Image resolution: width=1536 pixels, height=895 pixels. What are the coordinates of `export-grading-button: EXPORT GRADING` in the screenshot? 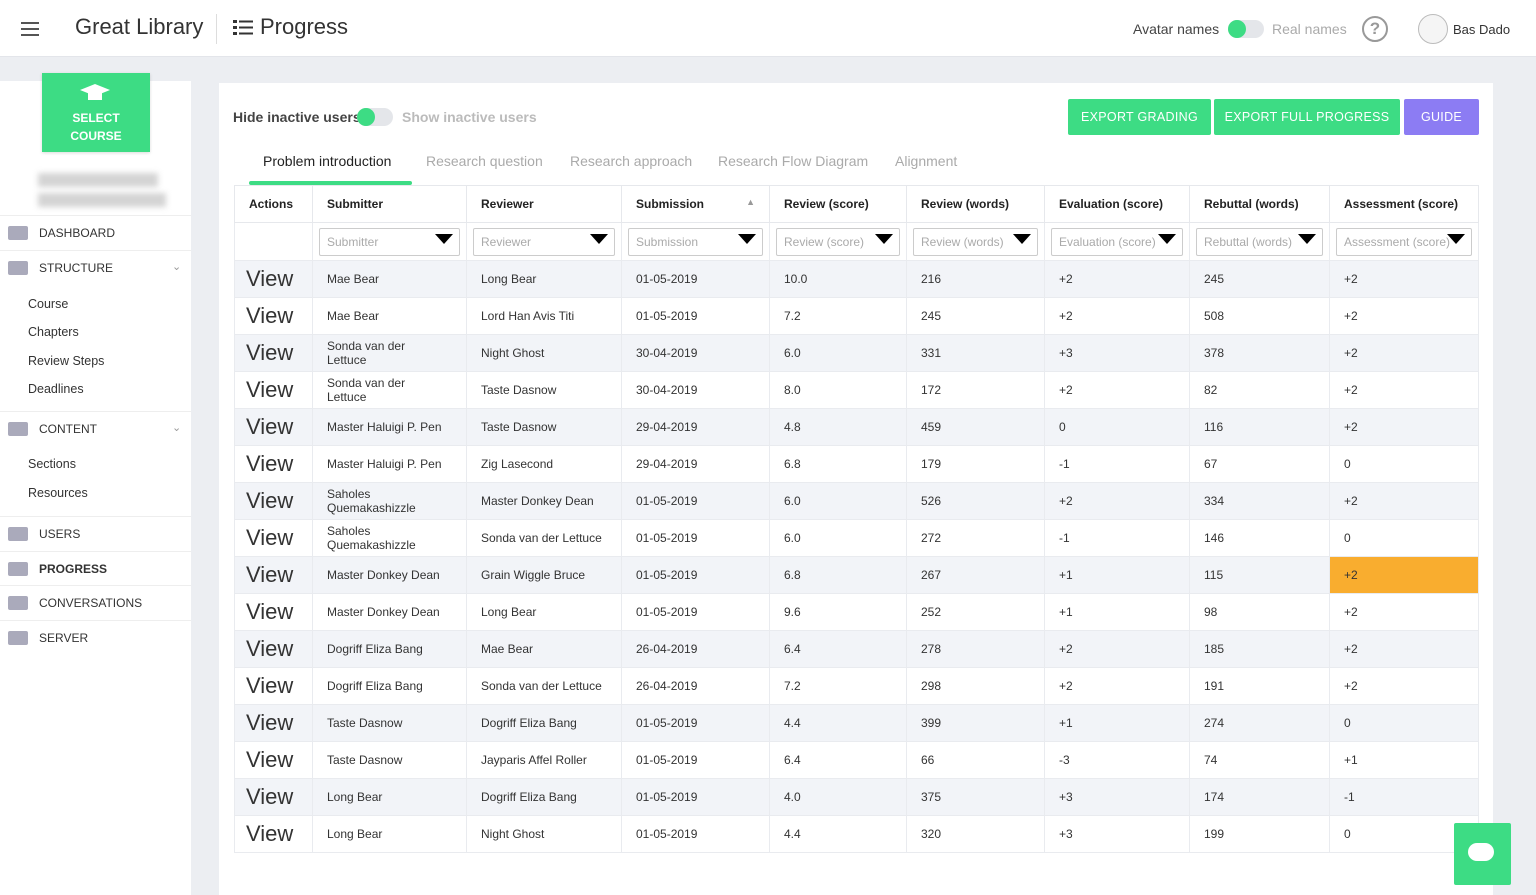 It's located at (1139, 117).